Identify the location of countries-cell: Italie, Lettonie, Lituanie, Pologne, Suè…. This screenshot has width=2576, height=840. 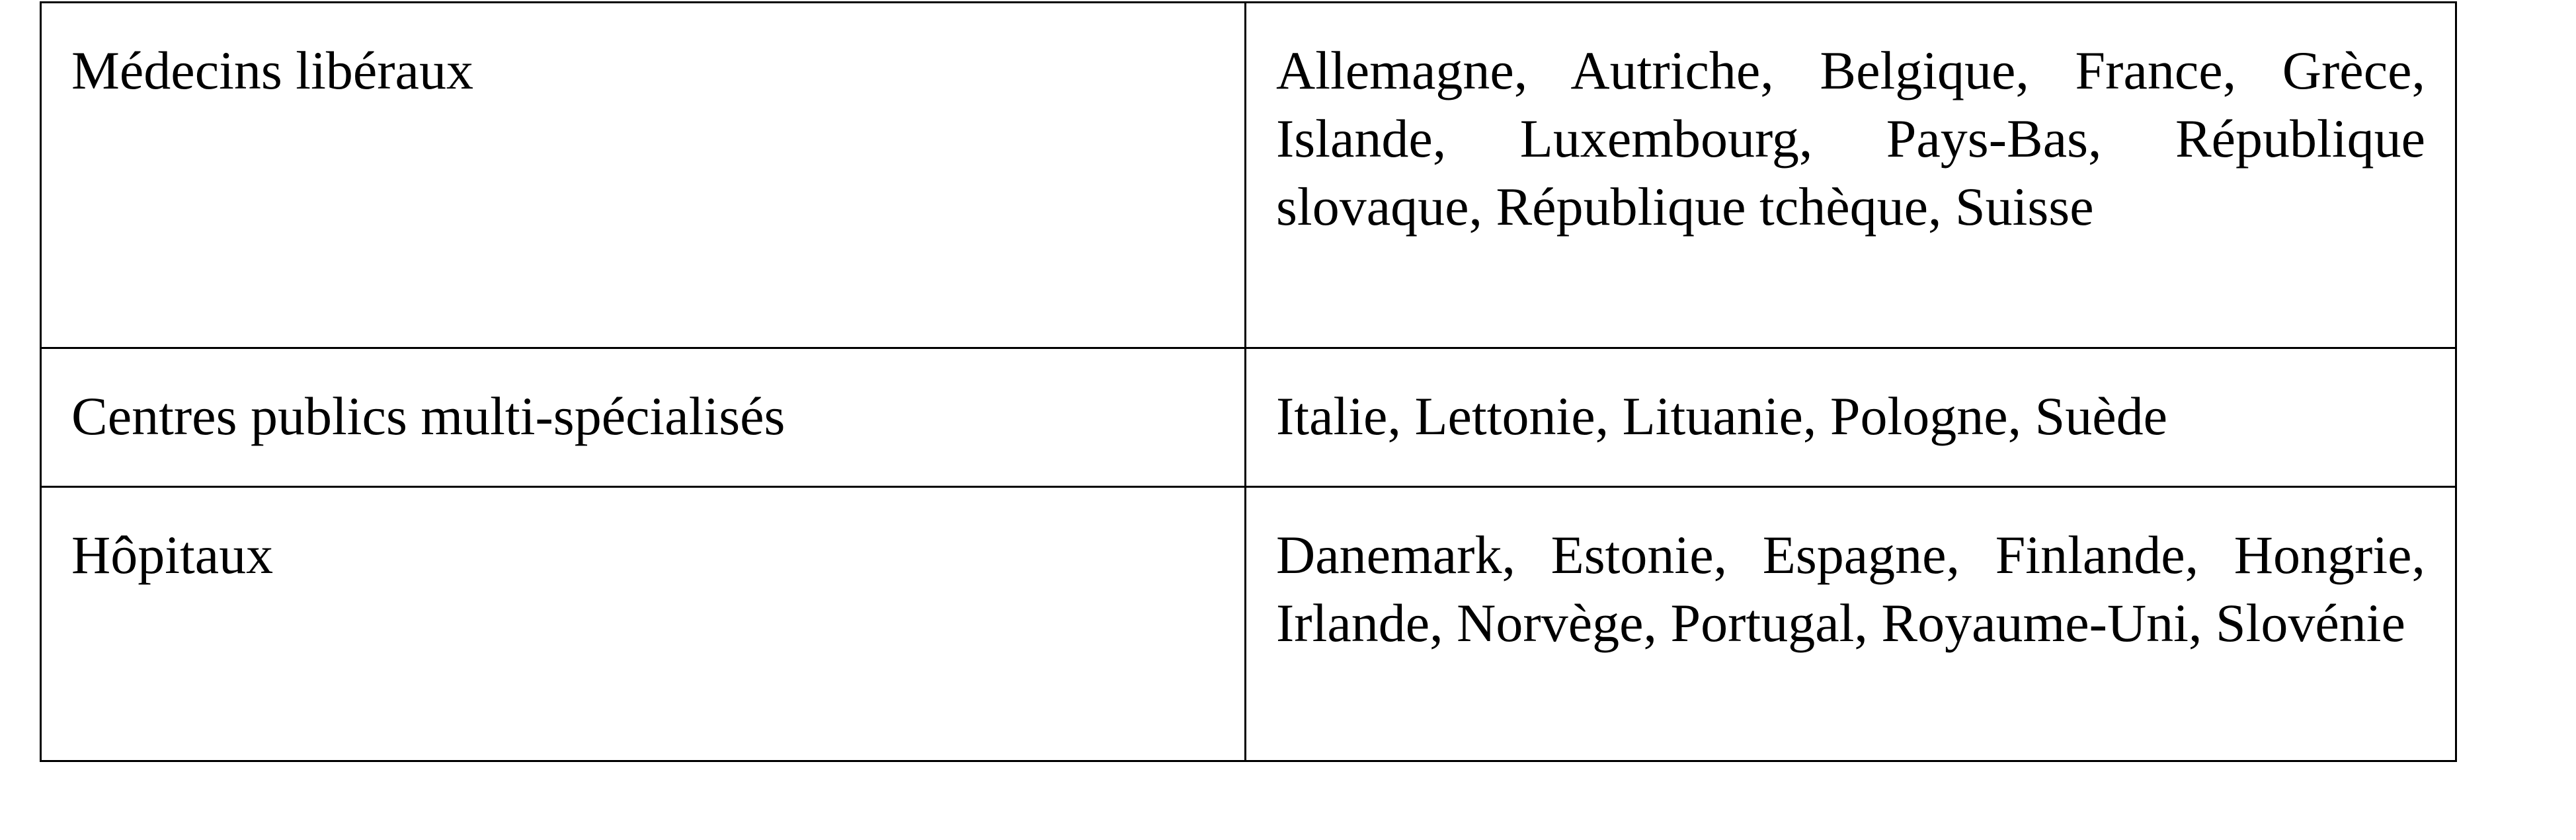
(1851, 417).